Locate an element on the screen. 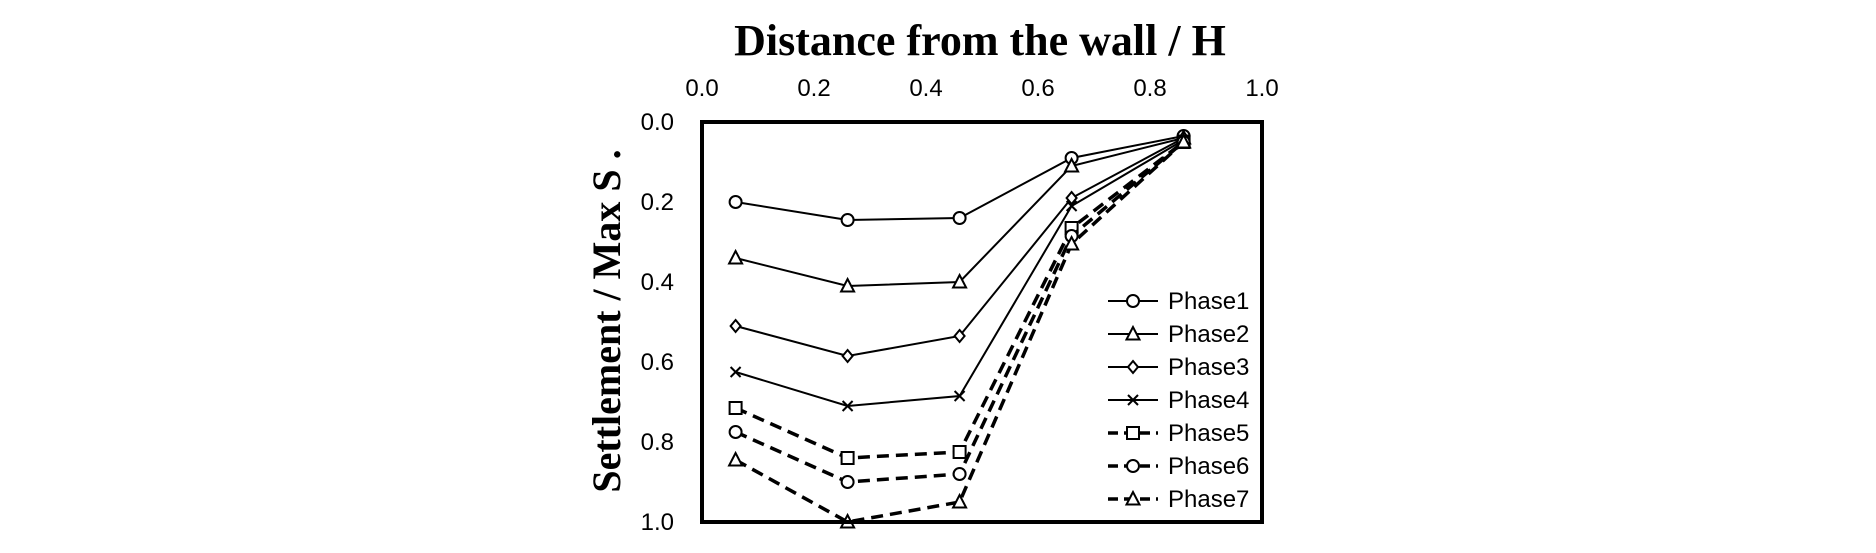  legend-label: Phase4 is located at coordinates (1208, 400).